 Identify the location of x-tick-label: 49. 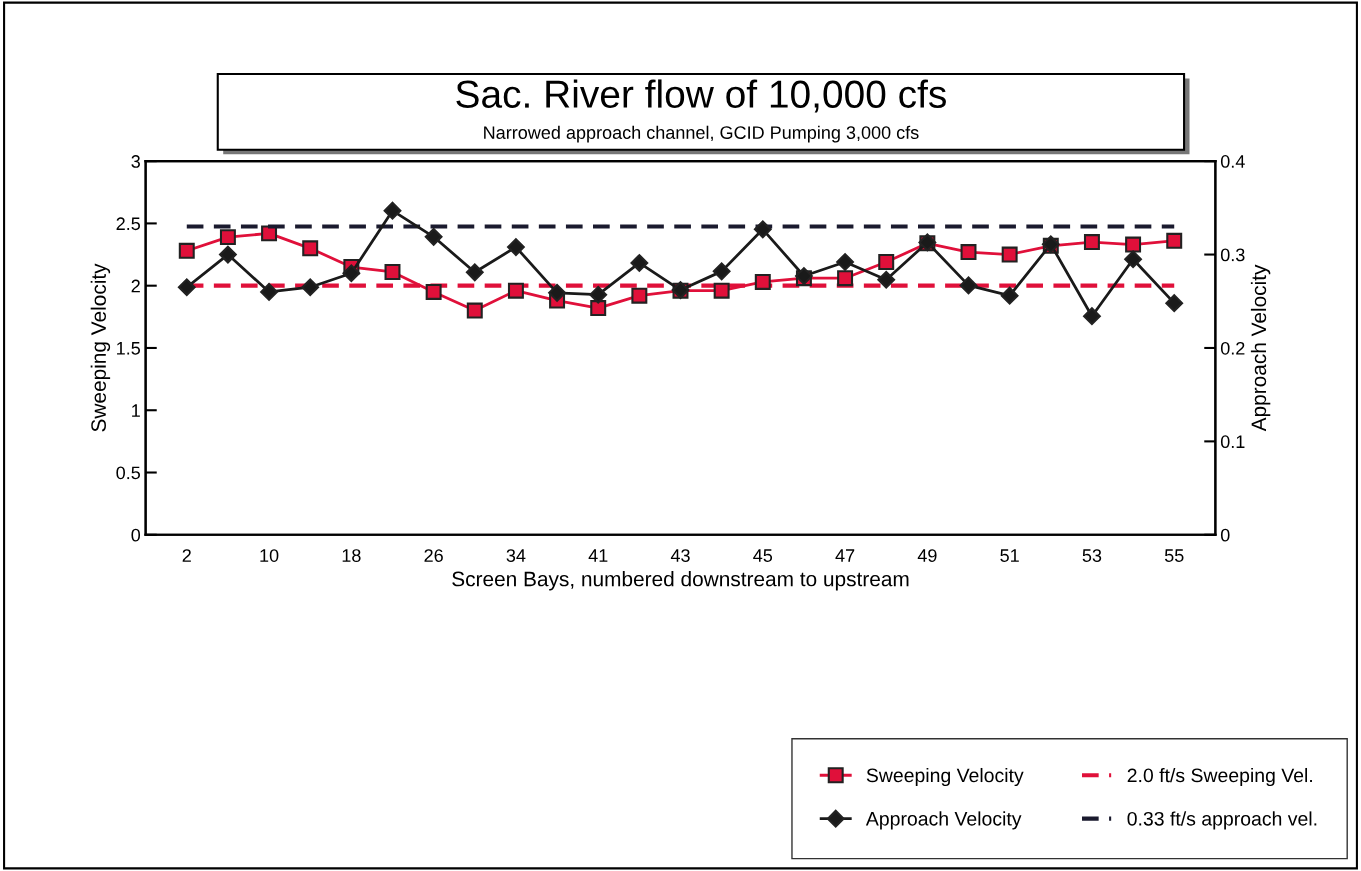
(927, 555).